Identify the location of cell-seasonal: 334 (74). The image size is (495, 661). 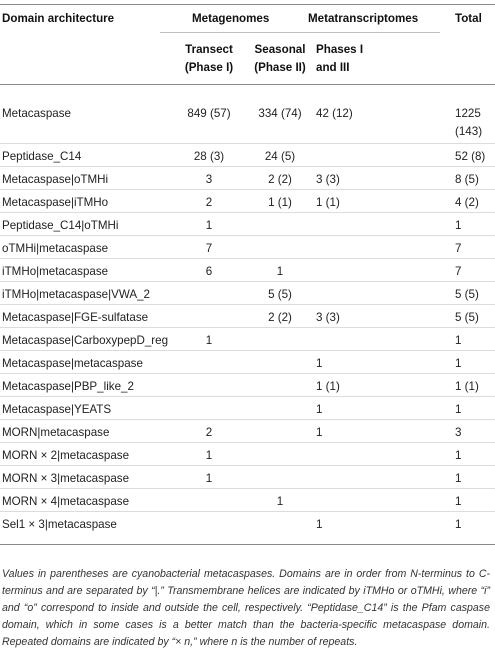
(280, 113).